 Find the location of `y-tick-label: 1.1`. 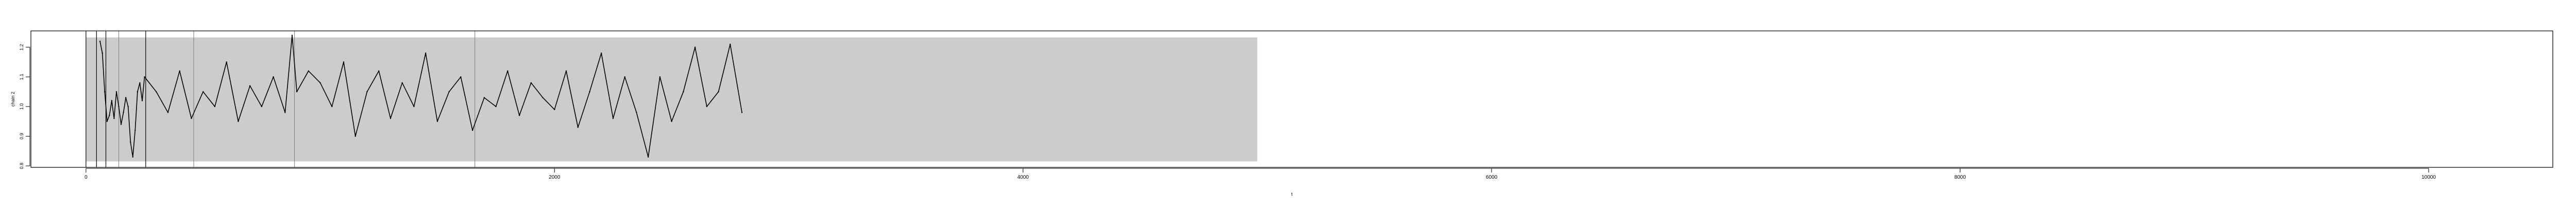

y-tick-label: 1.1 is located at coordinates (21, 77).